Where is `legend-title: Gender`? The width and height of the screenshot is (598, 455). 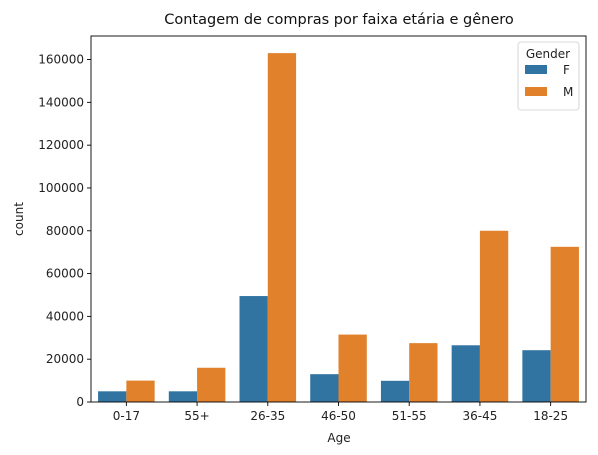
legend-title: Gender is located at coordinates (548, 54).